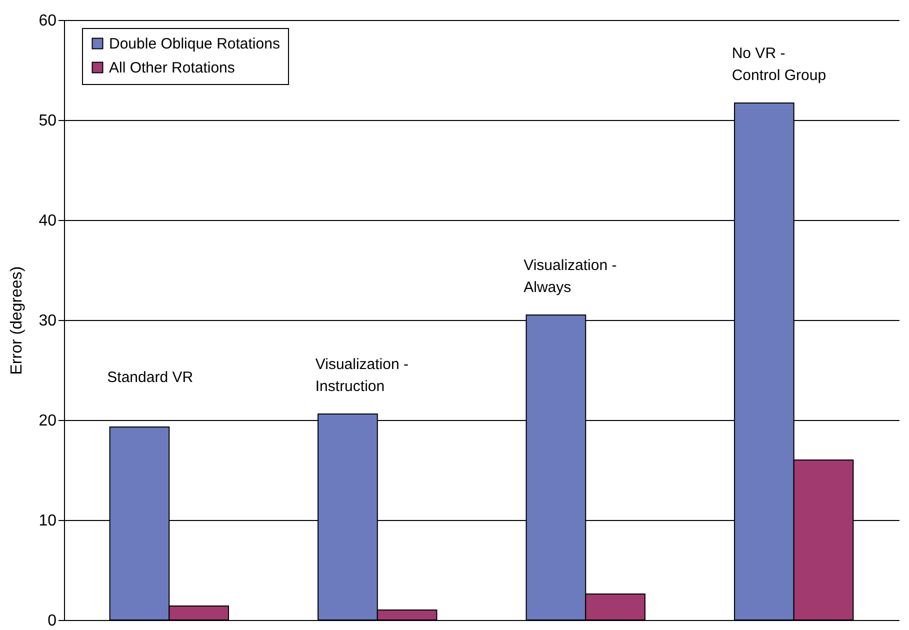  Describe the element at coordinates (47, 421) in the screenshot. I see `y-tick-label: 20` at that location.